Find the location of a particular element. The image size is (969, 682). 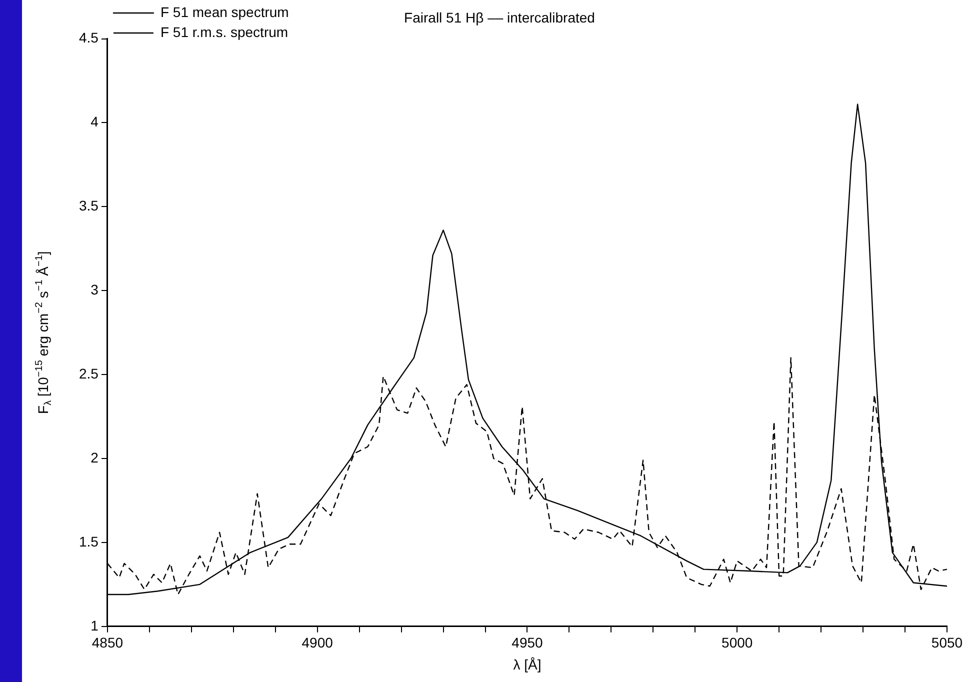

y-tick-label: 1 is located at coordinates (94, 625).